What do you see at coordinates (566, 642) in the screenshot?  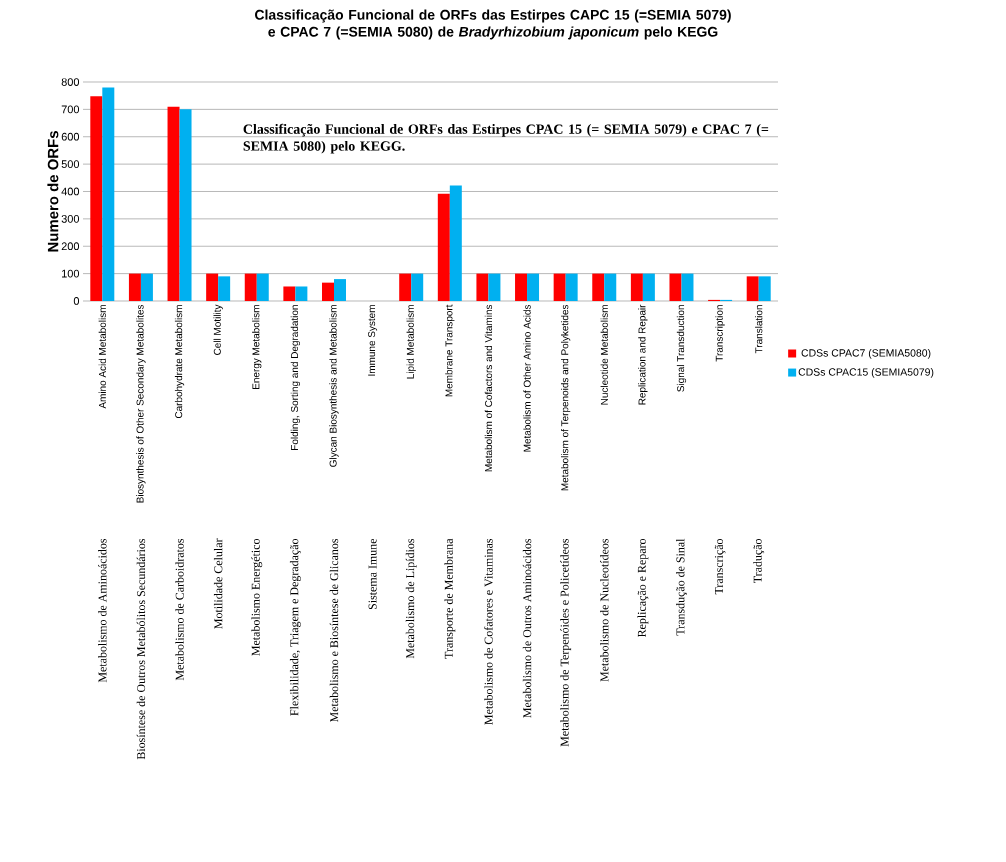 I see `text: Metabolismo de Terpenóides e Policetídeos` at bounding box center [566, 642].